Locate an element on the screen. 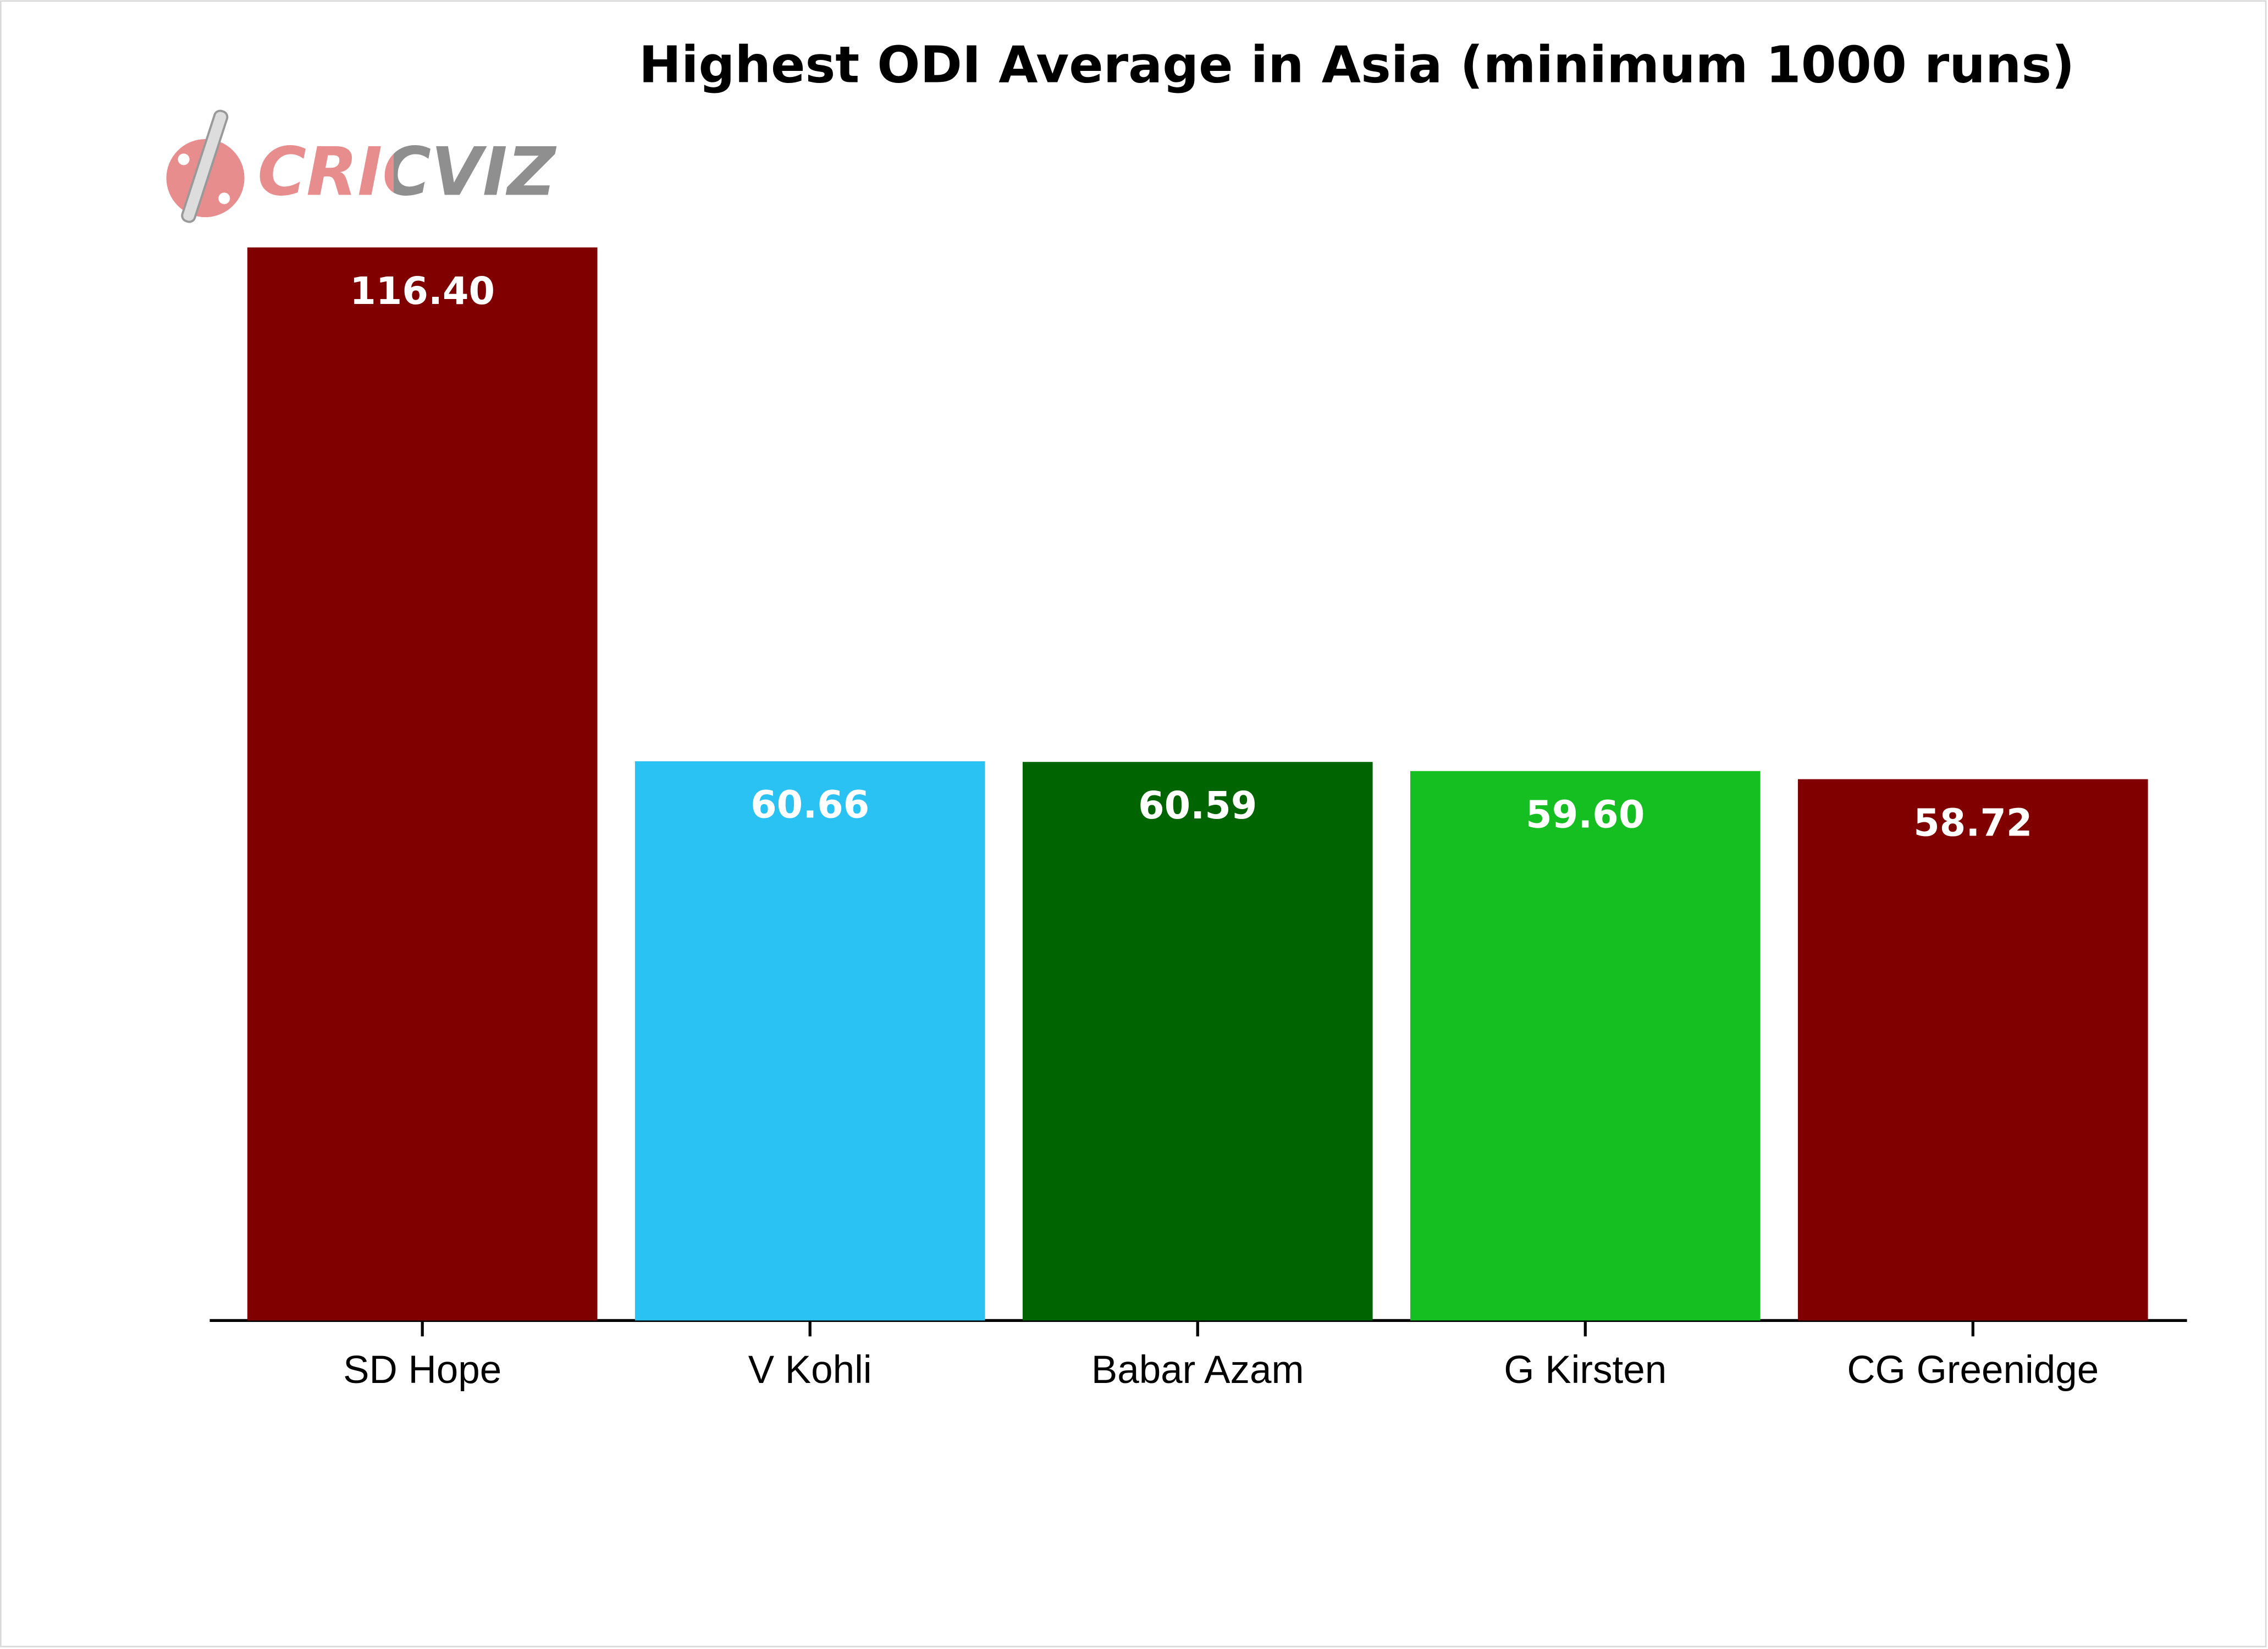 The width and height of the screenshot is (2268, 1649). value-label: 59.60 is located at coordinates (1586, 815).